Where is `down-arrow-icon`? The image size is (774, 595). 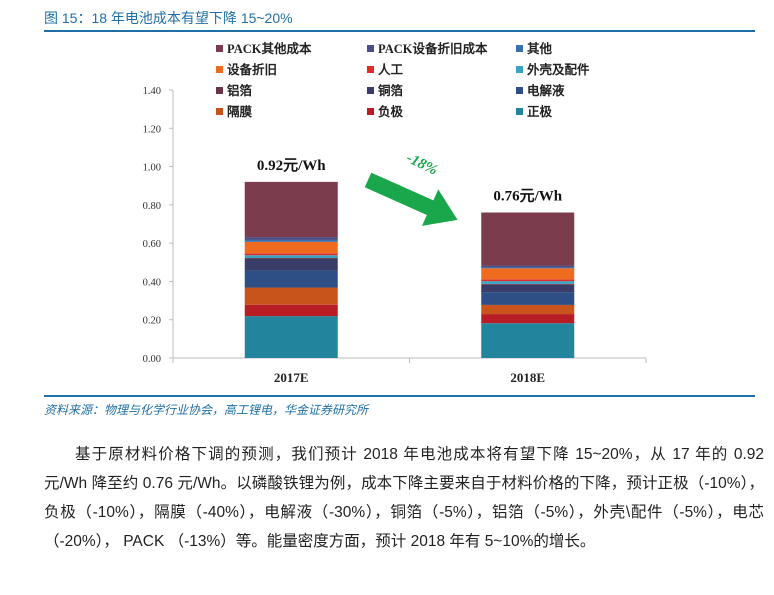 down-arrow-icon is located at coordinates (411, 199).